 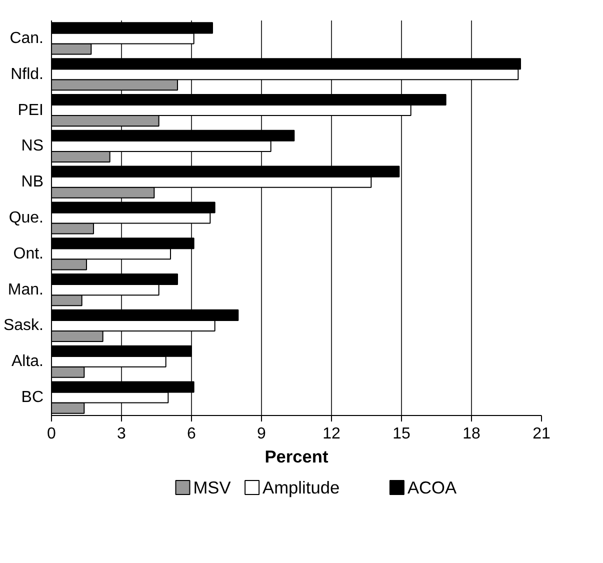 What do you see at coordinates (296, 456) in the screenshot?
I see `x-axis-title: Percent` at bounding box center [296, 456].